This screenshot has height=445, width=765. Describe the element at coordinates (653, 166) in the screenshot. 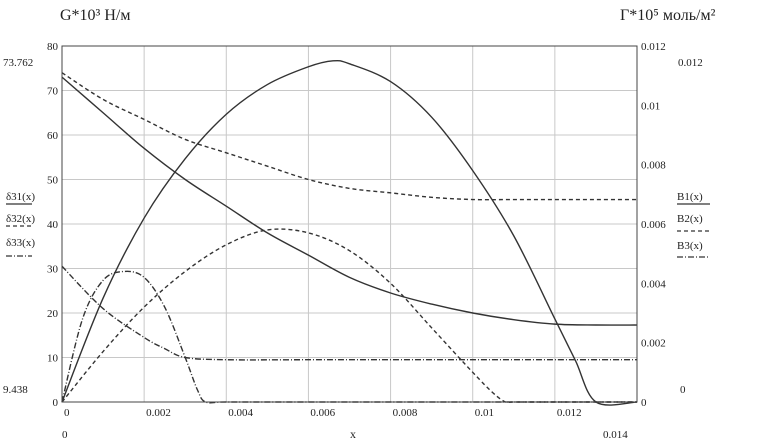

I see `y-right-tick-label: 0.008` at that location.